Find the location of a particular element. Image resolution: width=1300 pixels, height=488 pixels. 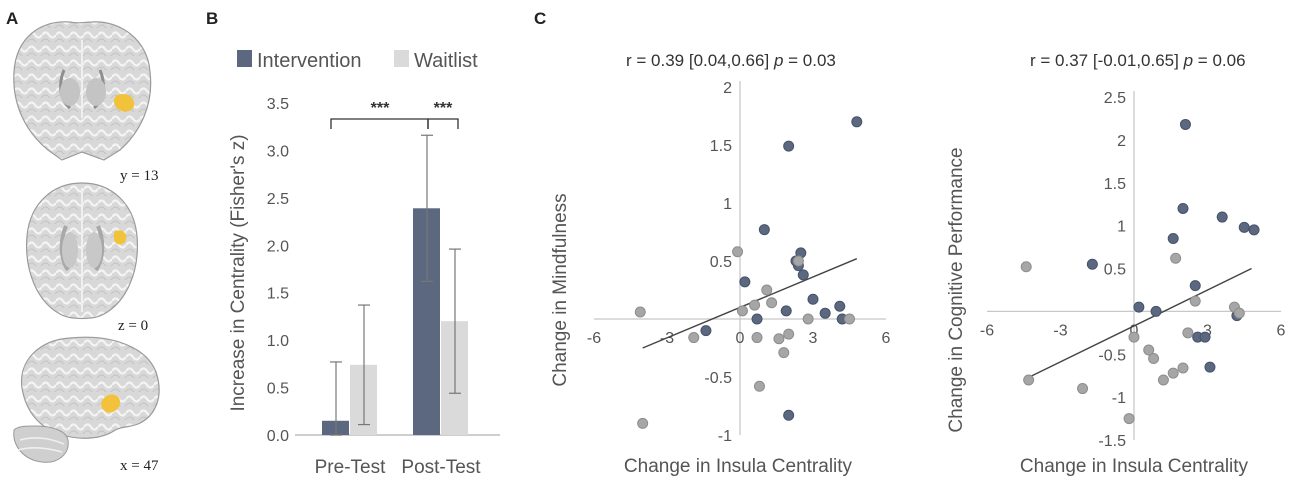

scatter1-p-value: = 0.03 is located at coordinates (812, 60).